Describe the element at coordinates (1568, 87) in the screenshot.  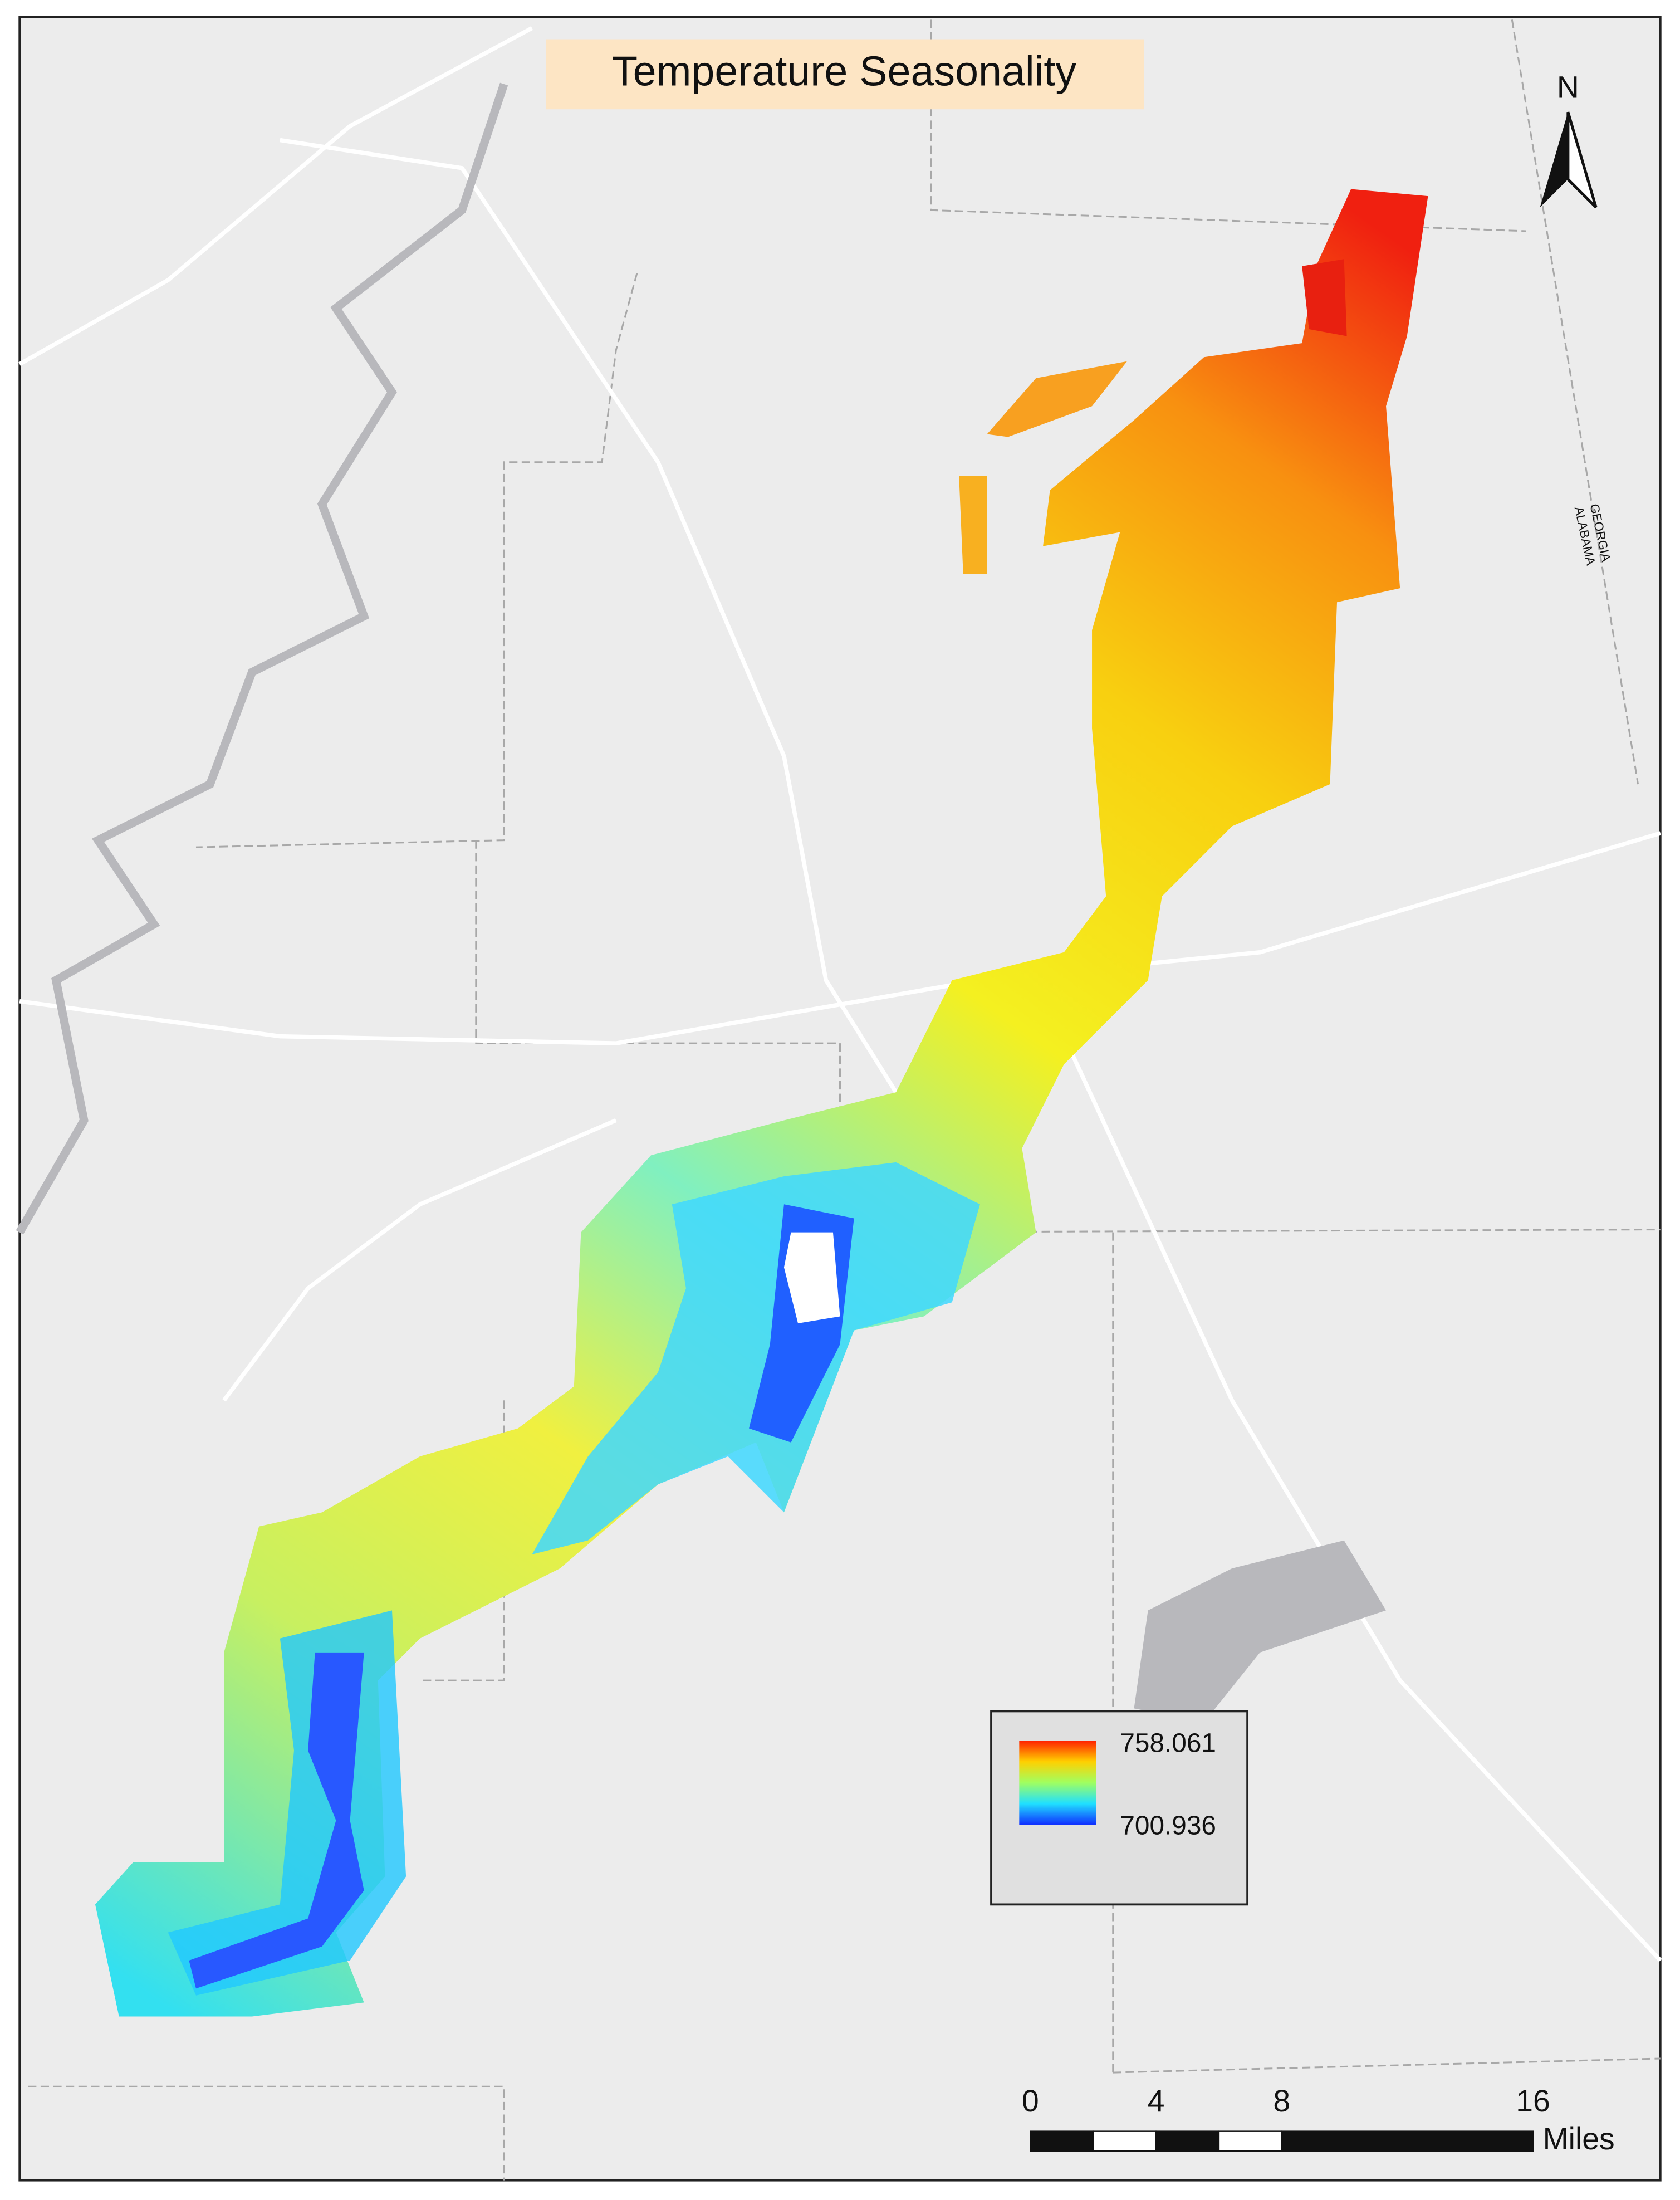
I see `north-label: N` at that location.